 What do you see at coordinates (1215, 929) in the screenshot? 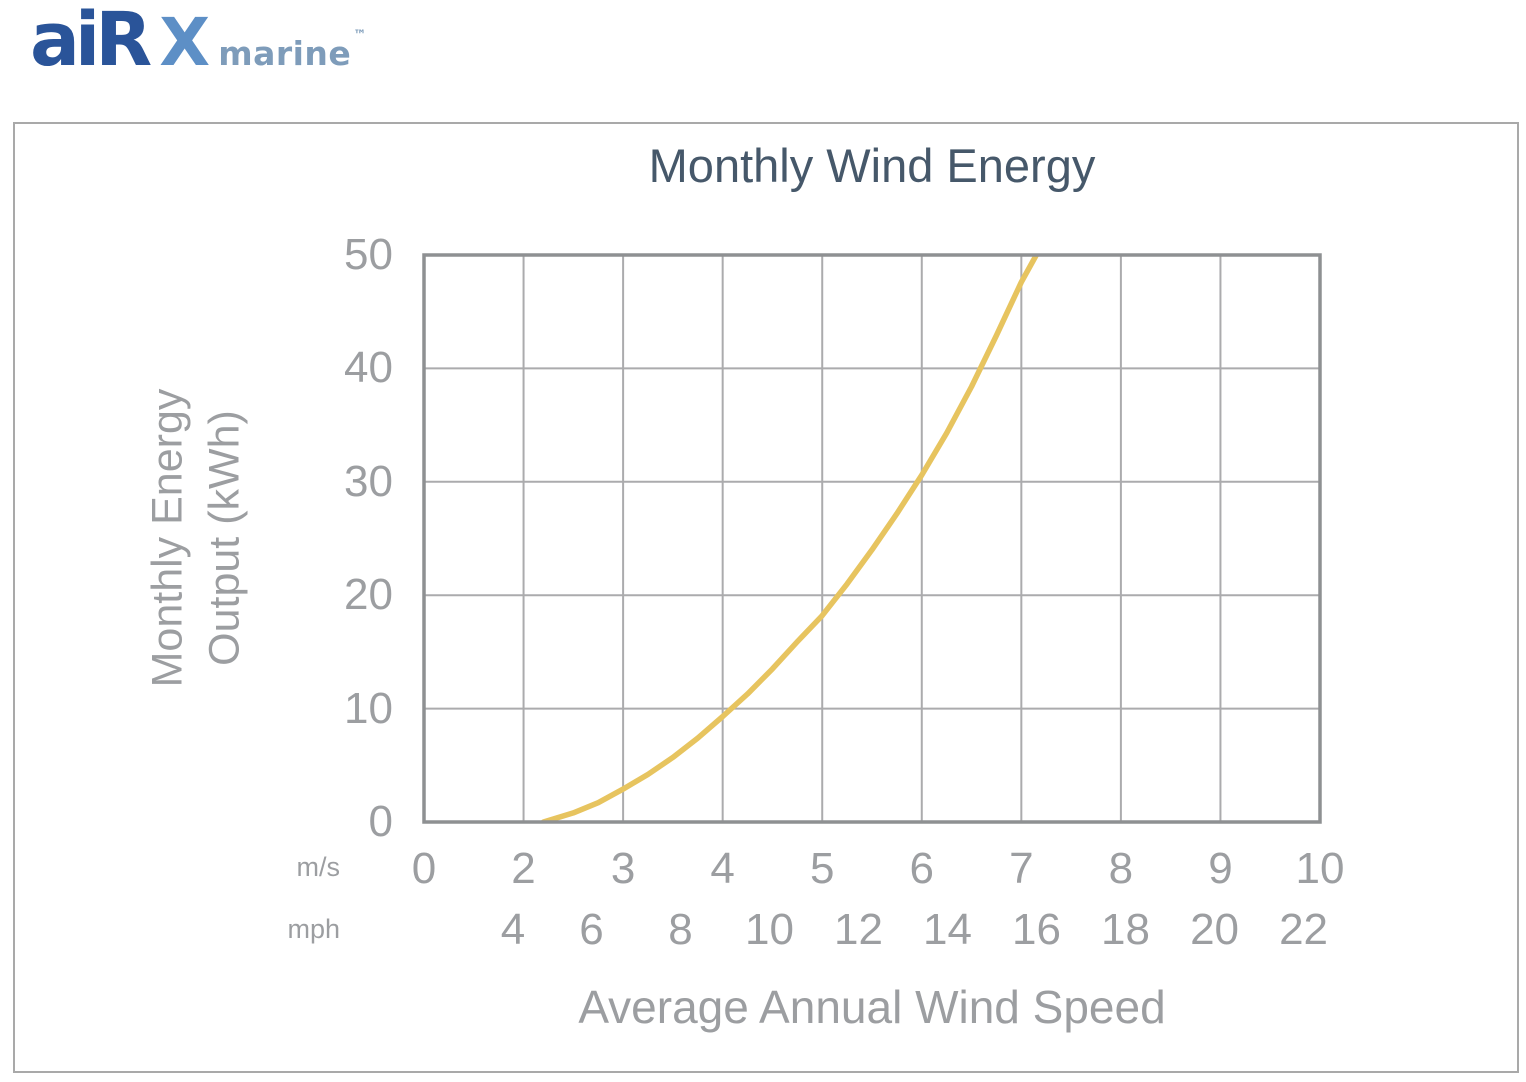
I see `x-tick-label-mph: 20` at bounding box center [1215, 929].